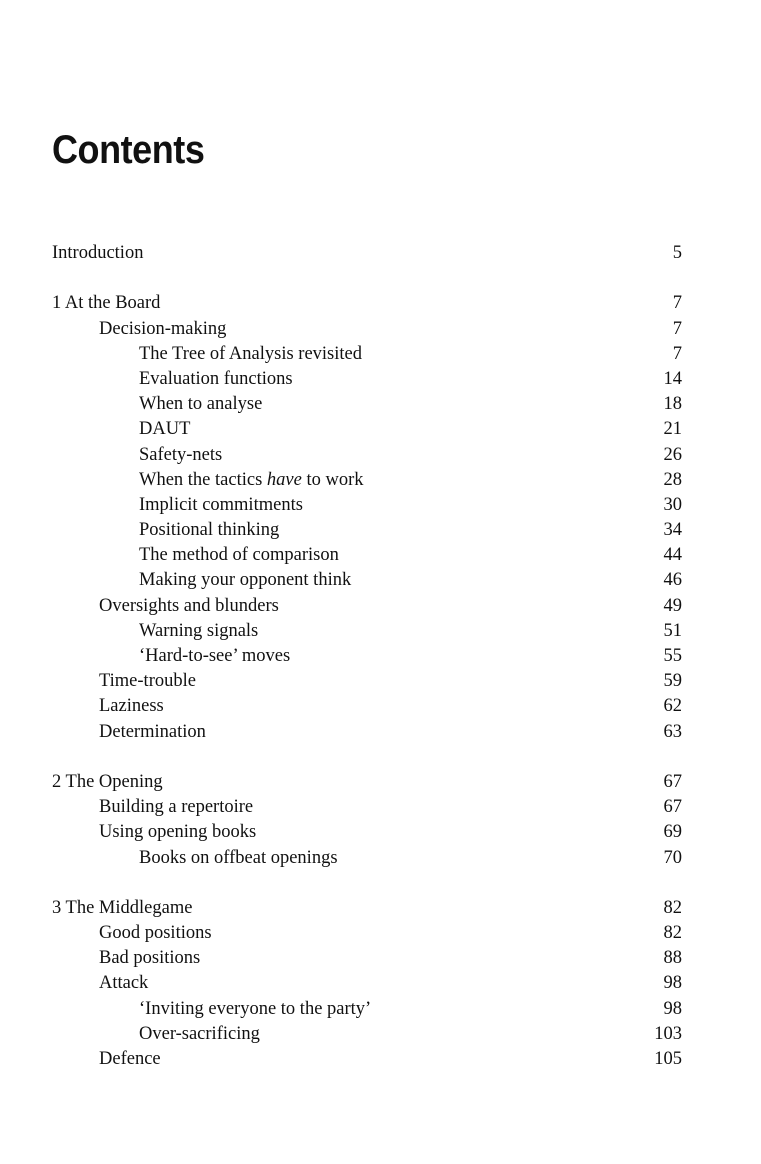 The height and width of the screenshot is (1164, 761). What do you see at coordinates (367, 958) in the screenshot?
I see `toc-entry: Bad positions 88` at bounding box center [367, 958].